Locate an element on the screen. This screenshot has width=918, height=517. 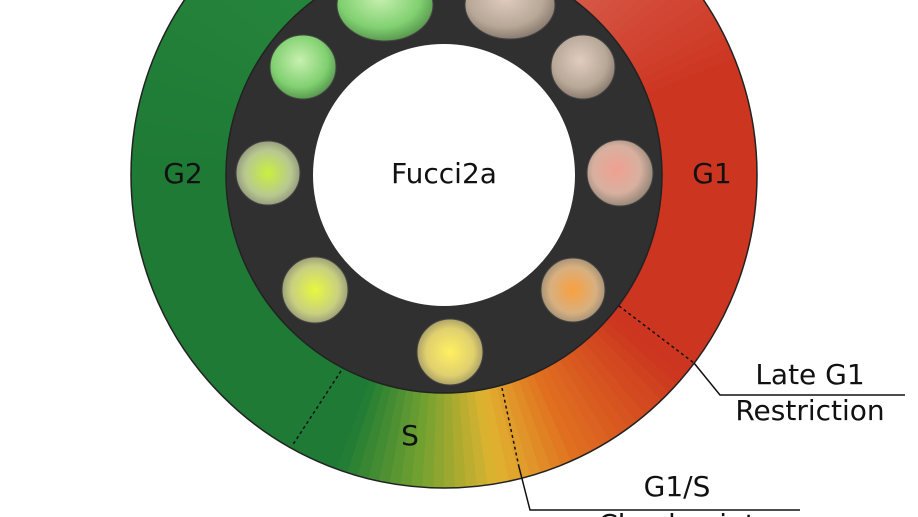
annotation: Late G1 is located at coordinates (809, 374).